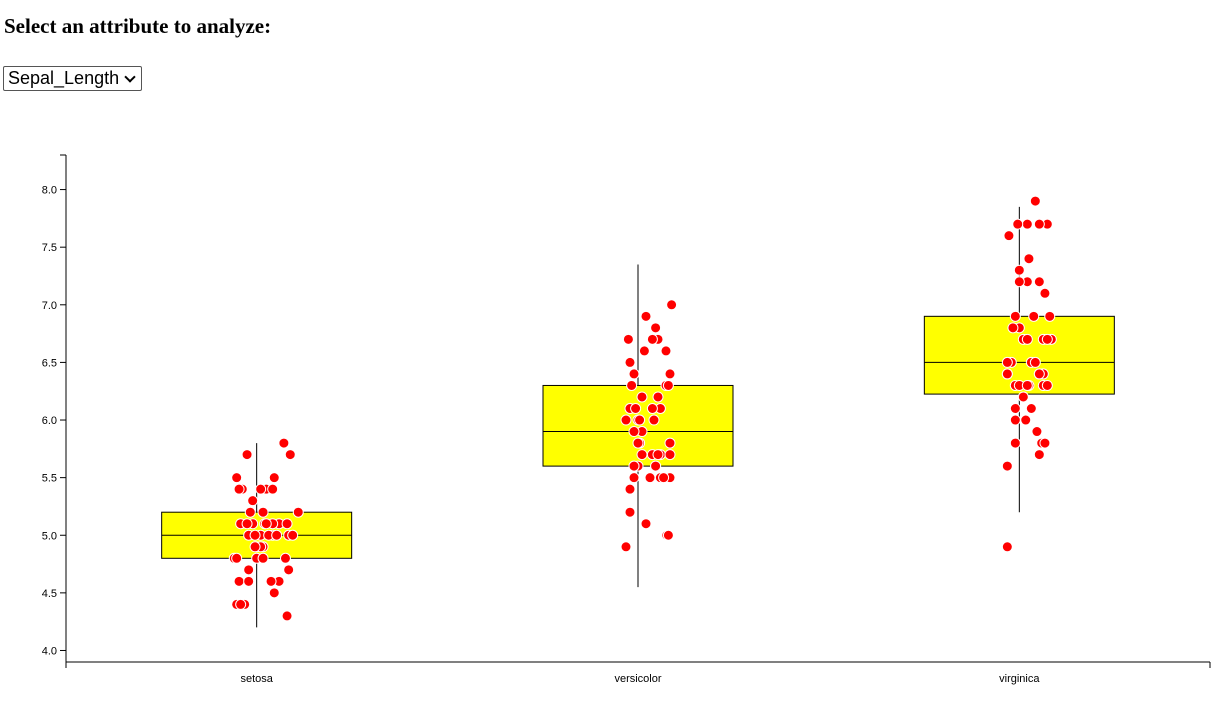 This screenshot has height=704, width=1226. What do you see at coordinates (49, 248) in the screenshot?
I see `y-tick-label: 7.5` at bounding box center [49, 248].